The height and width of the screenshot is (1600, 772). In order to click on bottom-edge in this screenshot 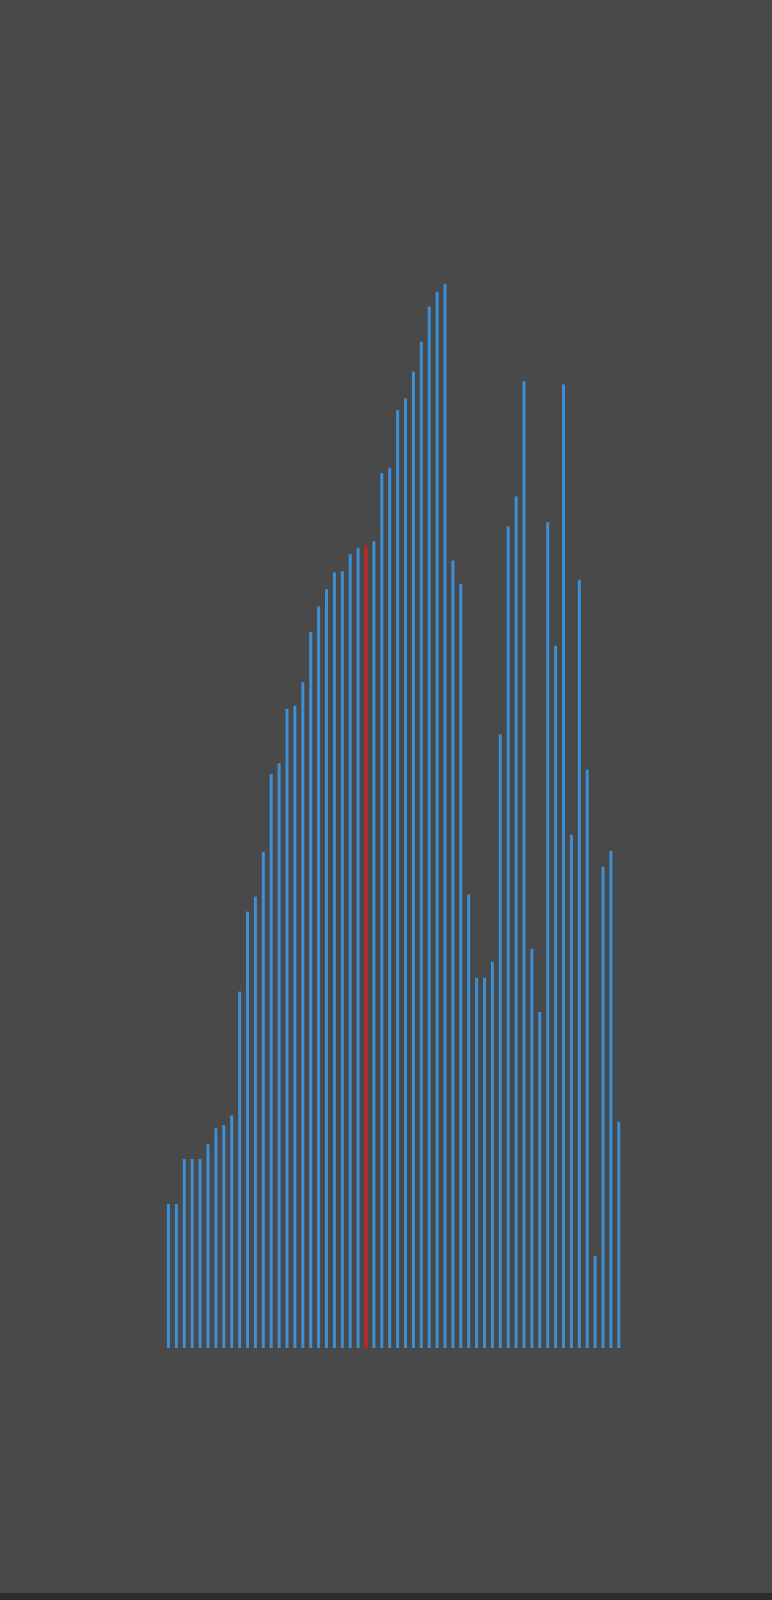, I will do `click(386, 1596)`.